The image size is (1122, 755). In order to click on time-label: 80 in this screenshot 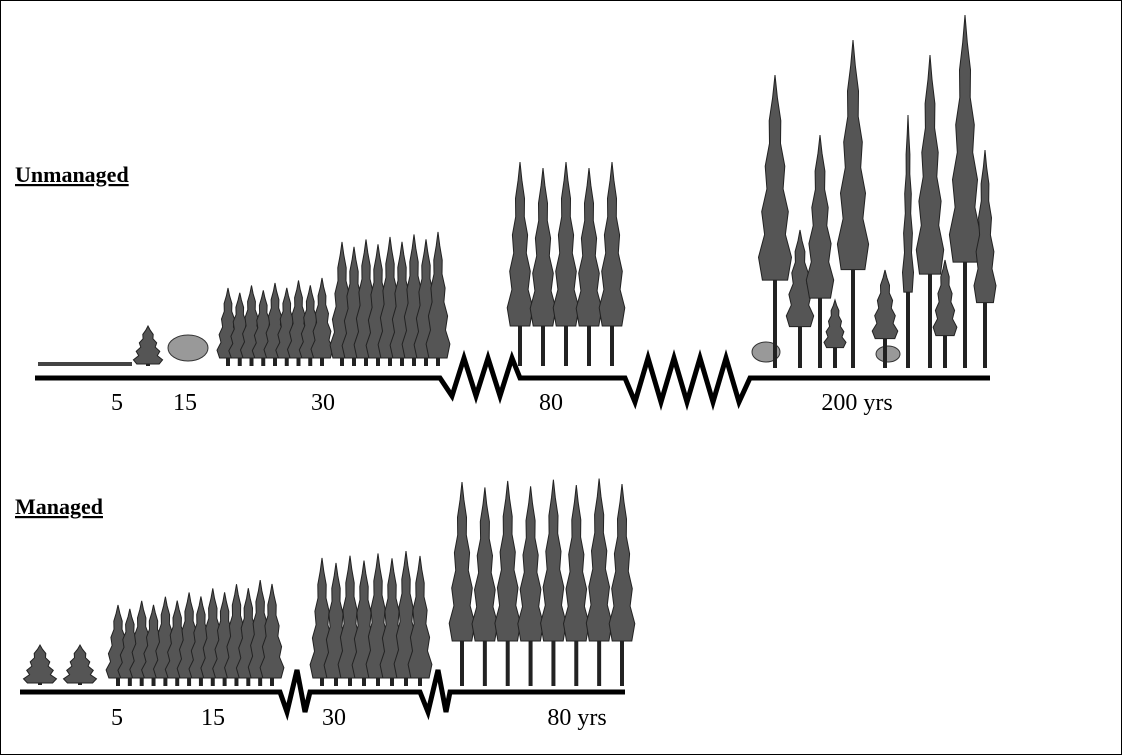, I will do `click(551, 403)`.